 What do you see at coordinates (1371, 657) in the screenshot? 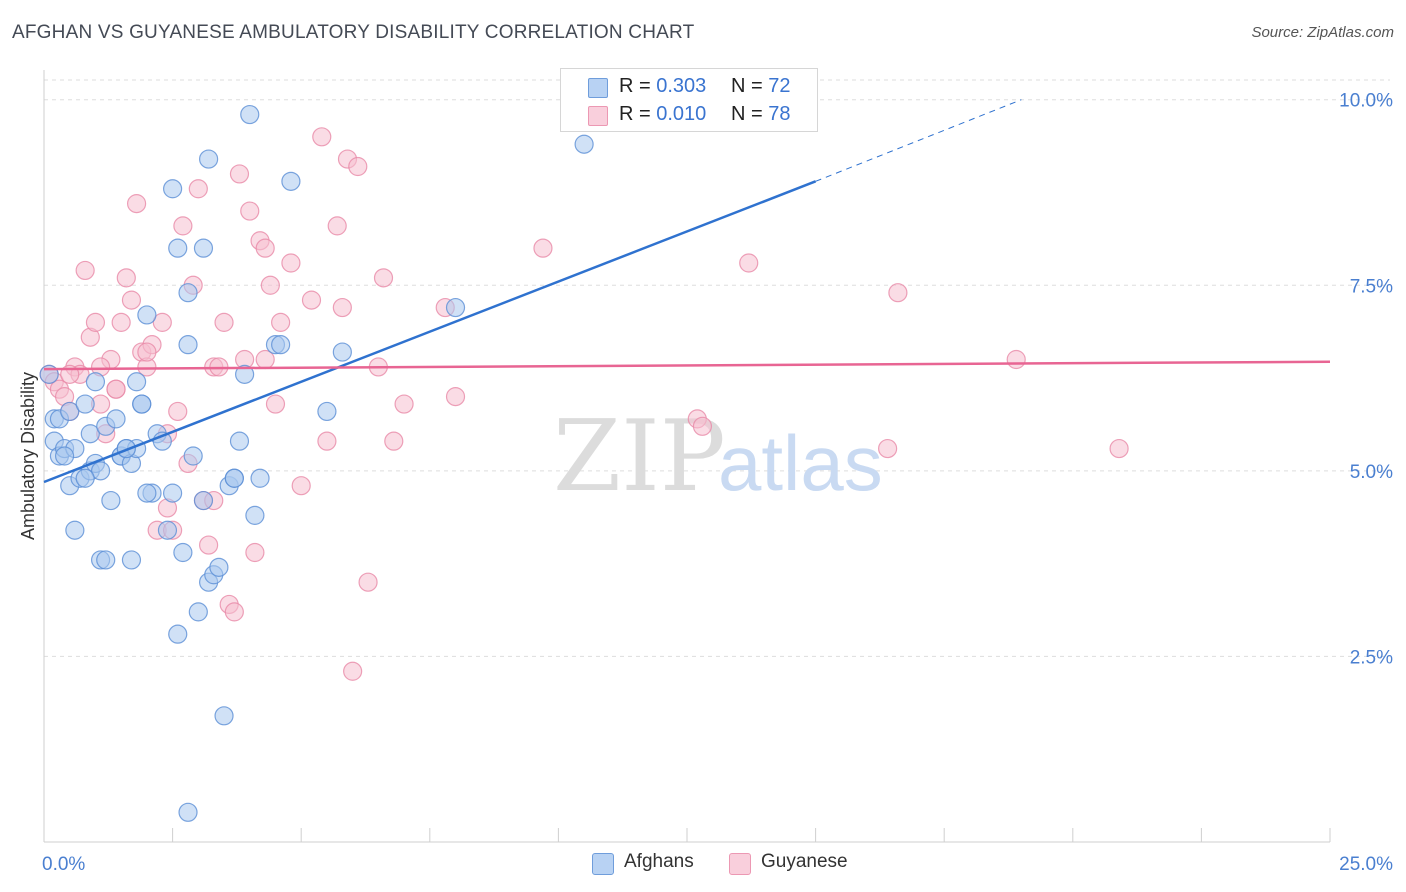
I see `y-tick-label: 2.5%` at bounding box center [1371, 657].